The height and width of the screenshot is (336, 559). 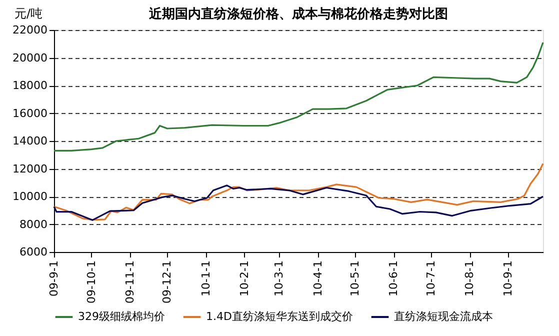 I want to click on legend-label: 直纺涤短现金流成本, so click(x=443, y=316).